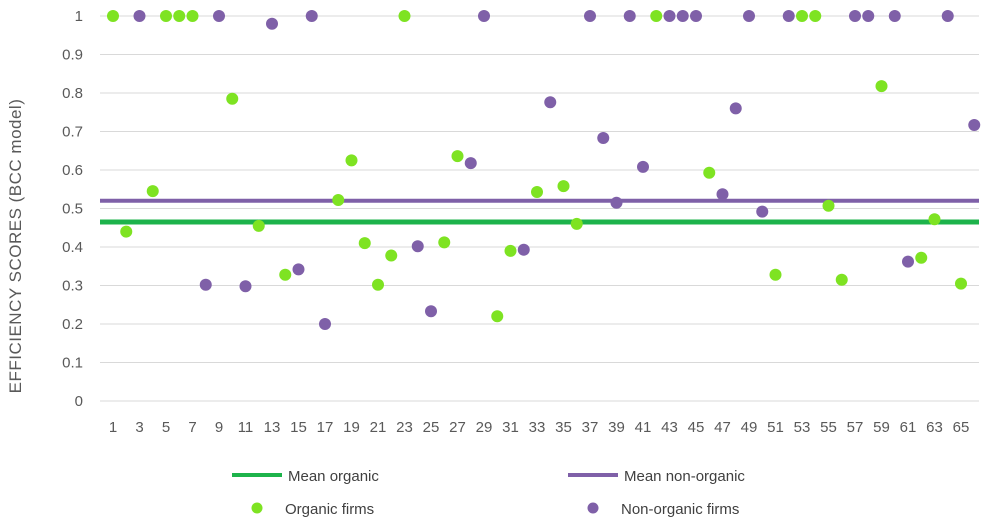 The image size is (983, 522). What do you see at coordinates (680, 509) in the screenshot?
I see `legend-label-non-organic-firms: Non-organic firms` at bounding box center [680, 509].